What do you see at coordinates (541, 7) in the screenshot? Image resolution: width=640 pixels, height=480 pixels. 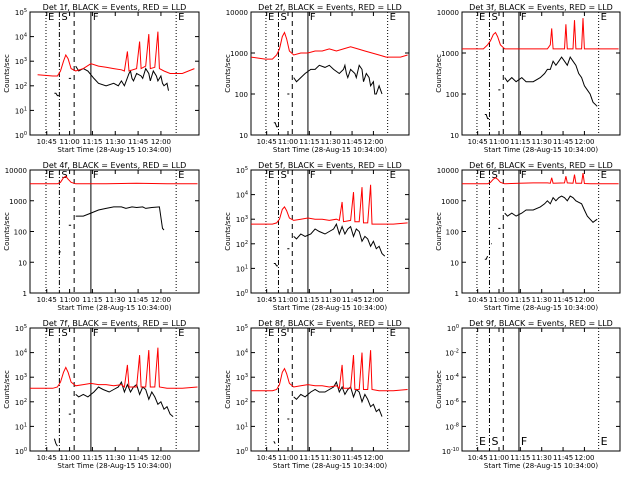 I see `panel-title: Det 3f, BLACK = Events, RED = LLD` at bounding box center [541, 7].